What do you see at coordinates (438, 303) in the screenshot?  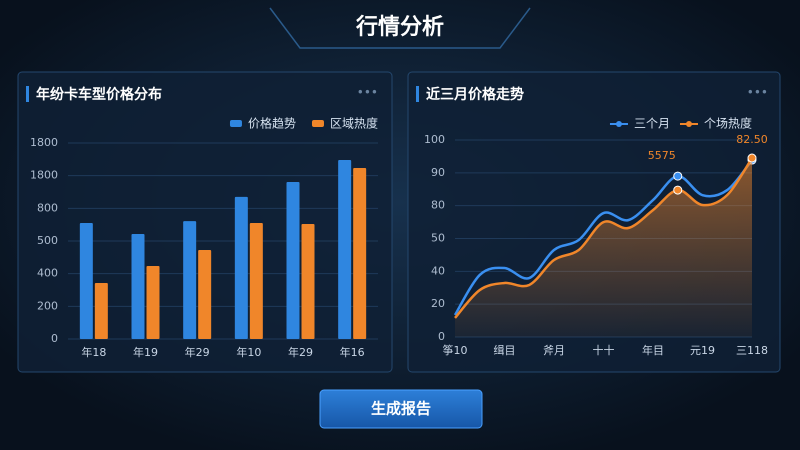 I see `y-tick-label: 20` at bounding box center [438, 303].